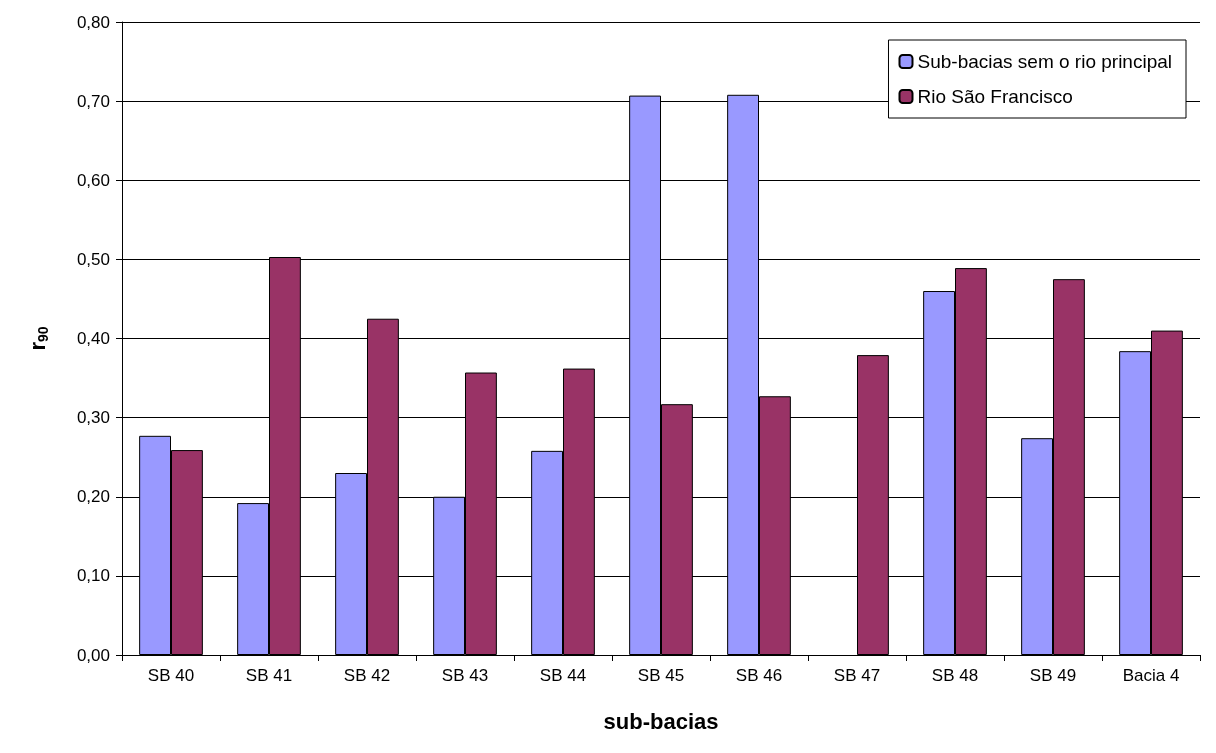 This screenshot has width=1216, height=753. What do you see at coordinates (661, 675) in the screenshot?
I see `x-tick-label: SB 45` at bounding box center [661, 675].